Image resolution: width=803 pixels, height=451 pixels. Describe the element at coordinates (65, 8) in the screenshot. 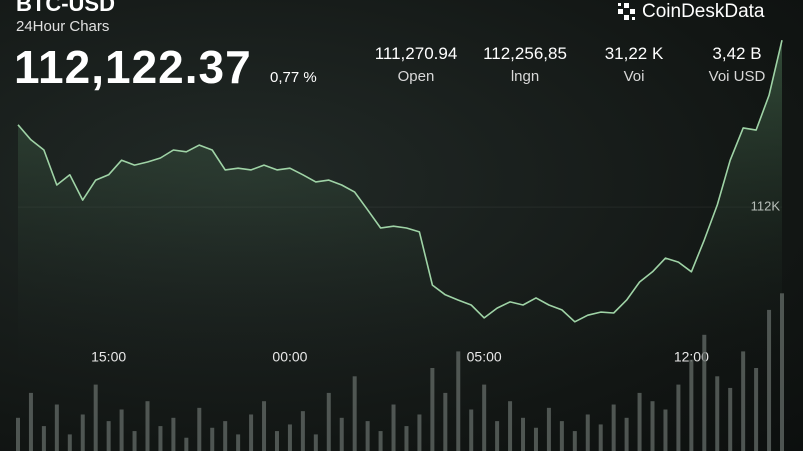

I see `title: BTC-USD` at that location.